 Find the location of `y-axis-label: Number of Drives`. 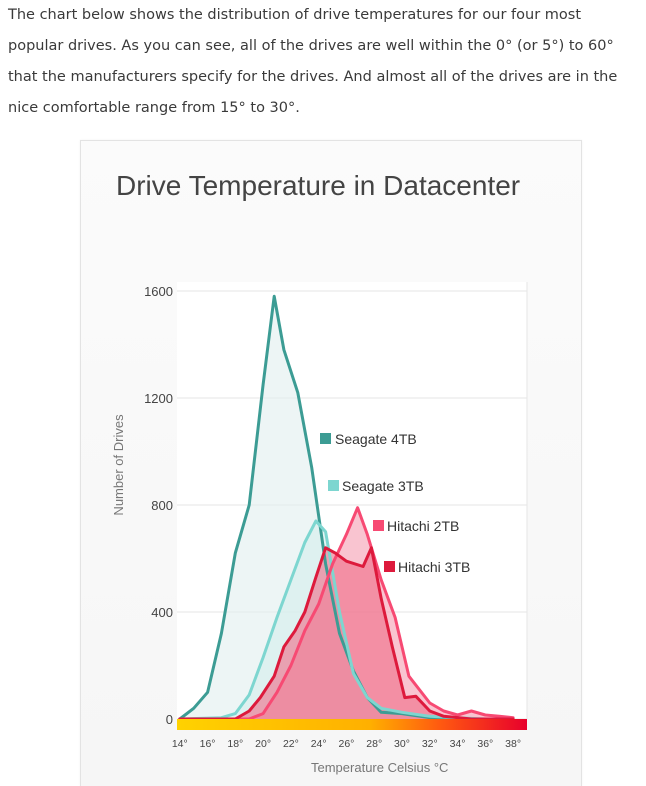

y-axis-label: Number of Drives is located at coordinates (118, 465).